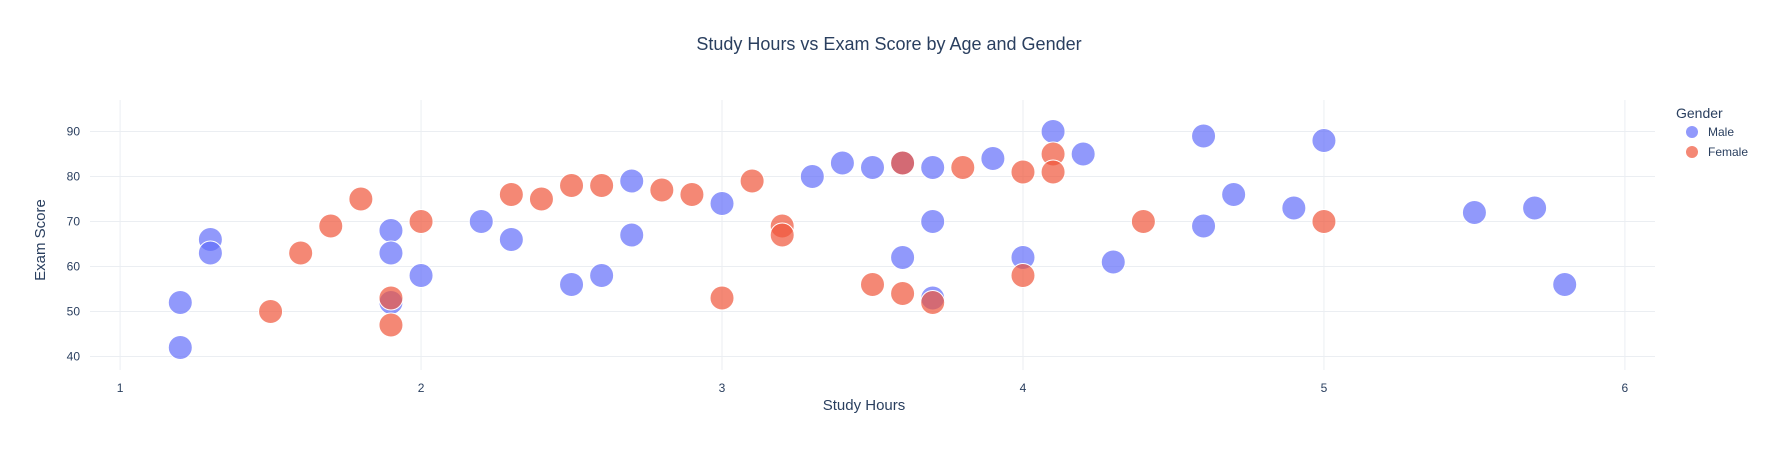 Image resolution: width=1778 pixels, height=455 pixels. I want to click on y-tick-label: 70, so click(74, 222).